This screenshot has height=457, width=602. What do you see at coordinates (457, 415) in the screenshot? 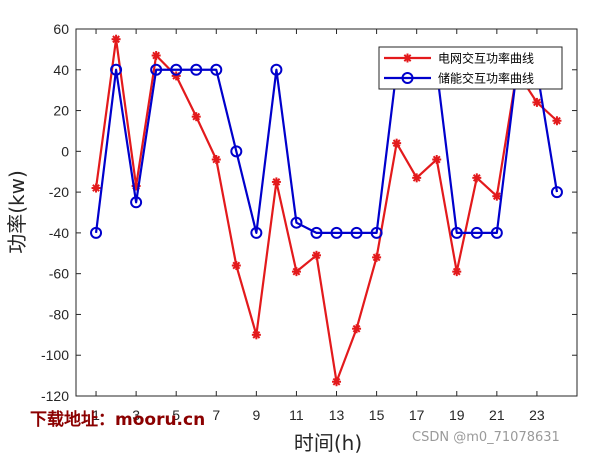
I see `x-tick-label: 19` at bounding box center [457, 415].